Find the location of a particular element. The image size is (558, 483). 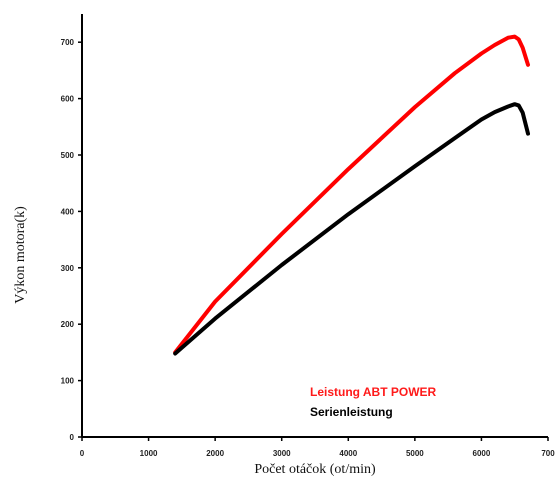

legend-entry-serienleistung: Serienleistung is located at coordinates (351, 412).